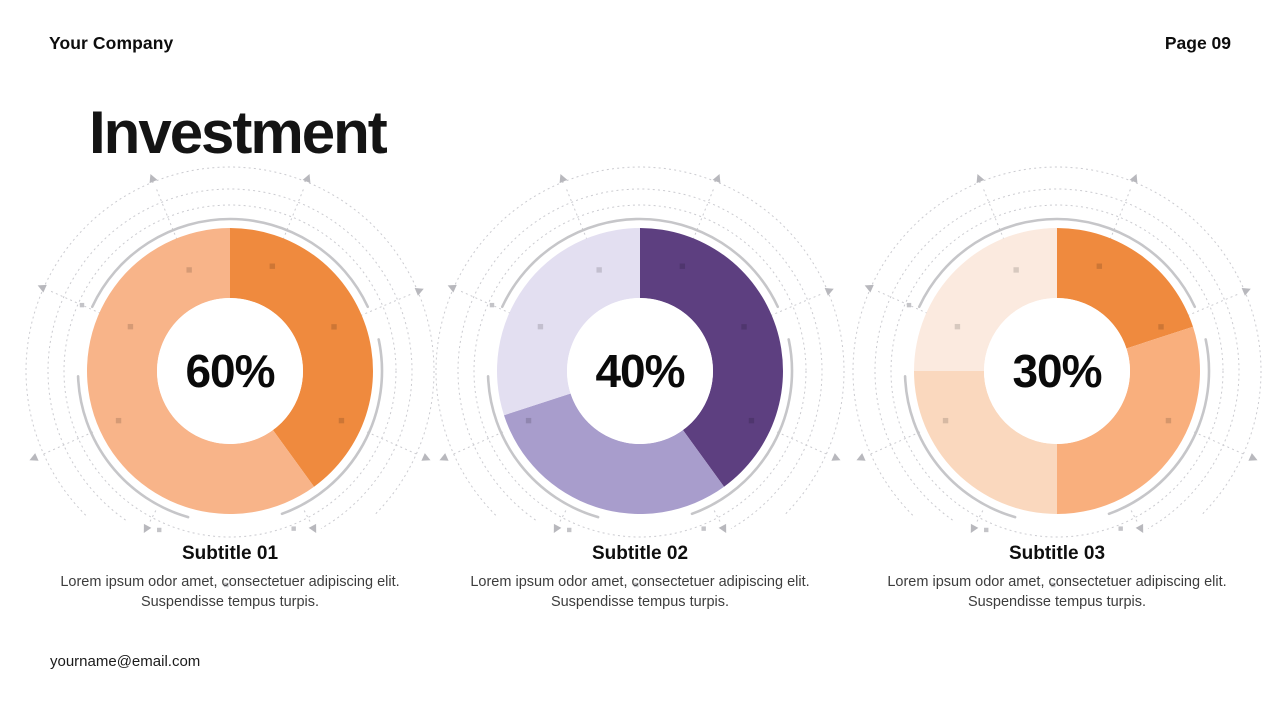 This screenshot has height=720, width=1280. I want to click on email-address: yourname@email.com, so click(125, 661).